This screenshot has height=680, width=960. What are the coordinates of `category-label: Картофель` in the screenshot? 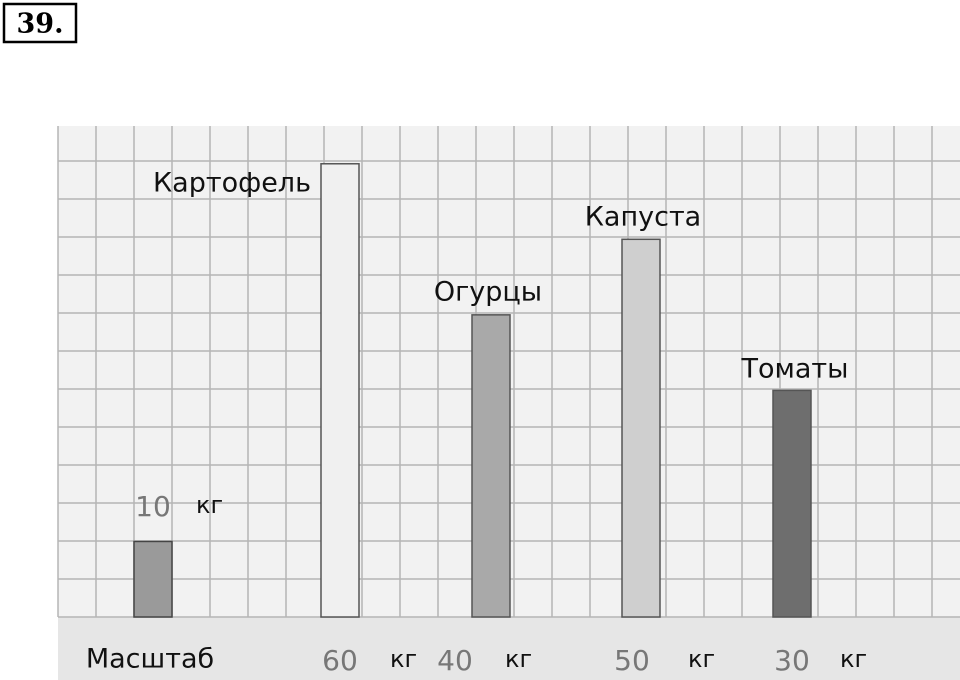 It's located at (232, 183).